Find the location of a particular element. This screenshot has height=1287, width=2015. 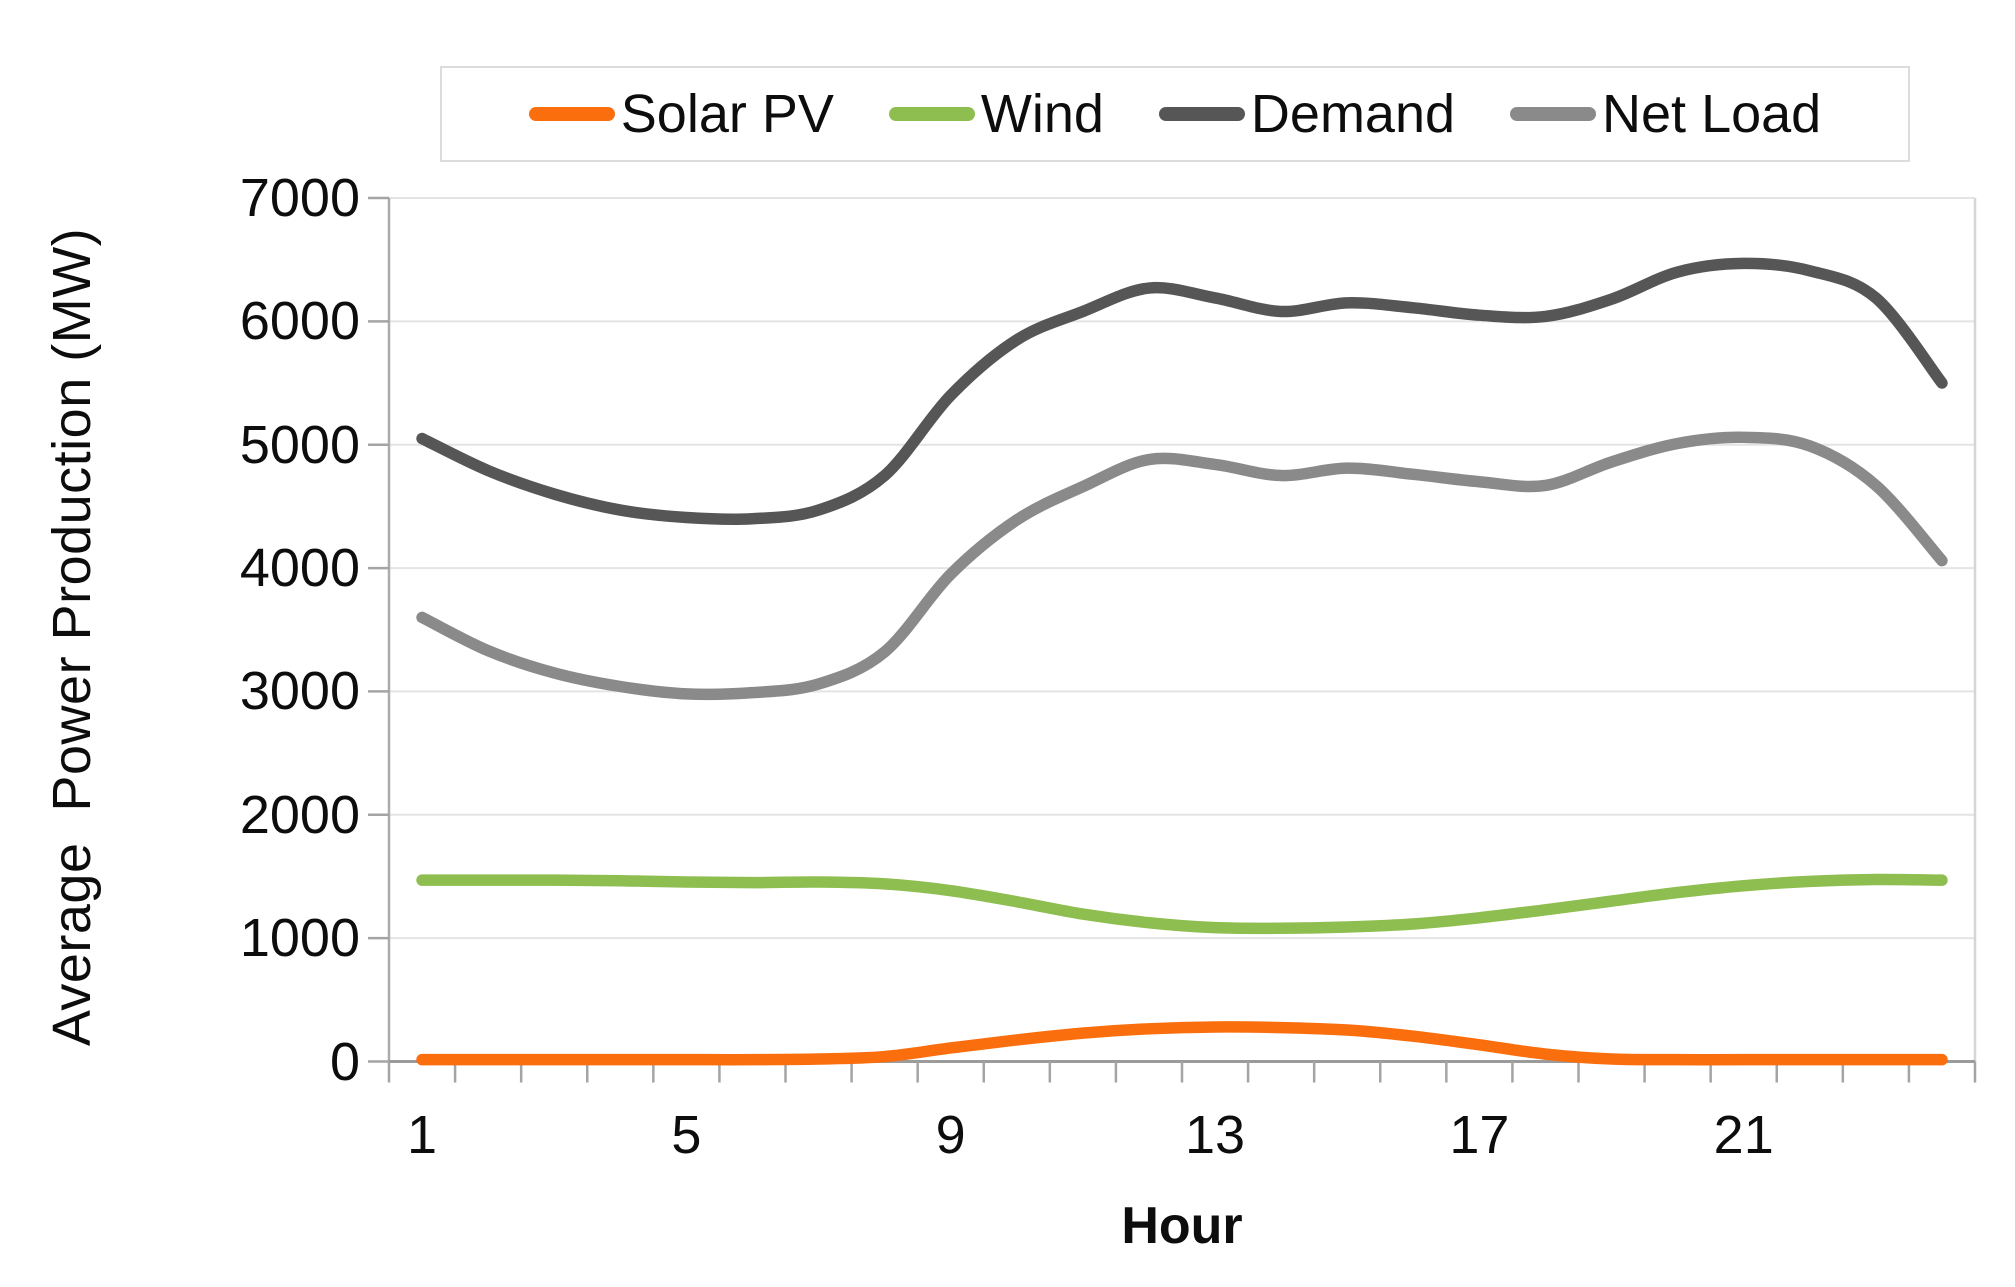

y-tick-label-7000: 7000 is located at coordinates (299, 198).